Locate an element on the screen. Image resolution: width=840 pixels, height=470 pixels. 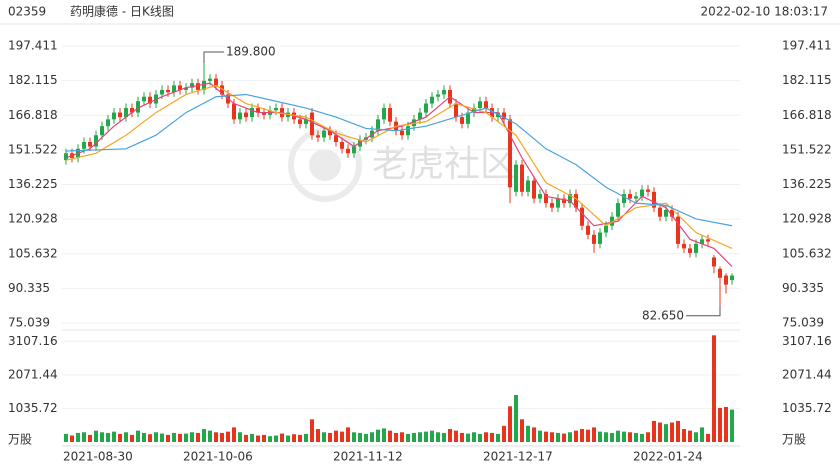
low-label: 82.650 is located at coordinates (663, 315).